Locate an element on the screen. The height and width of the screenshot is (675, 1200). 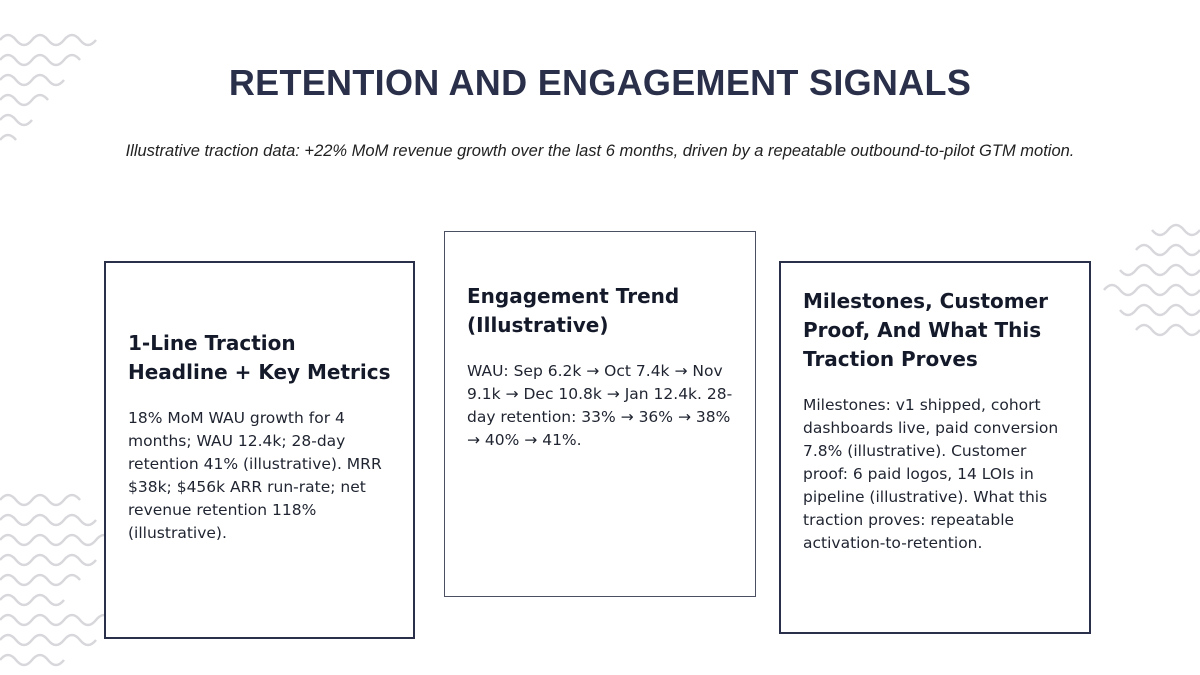
slide-title: RETENTION AND ENGAGEMENT SIGNALS is located at coordinates (600, 82).